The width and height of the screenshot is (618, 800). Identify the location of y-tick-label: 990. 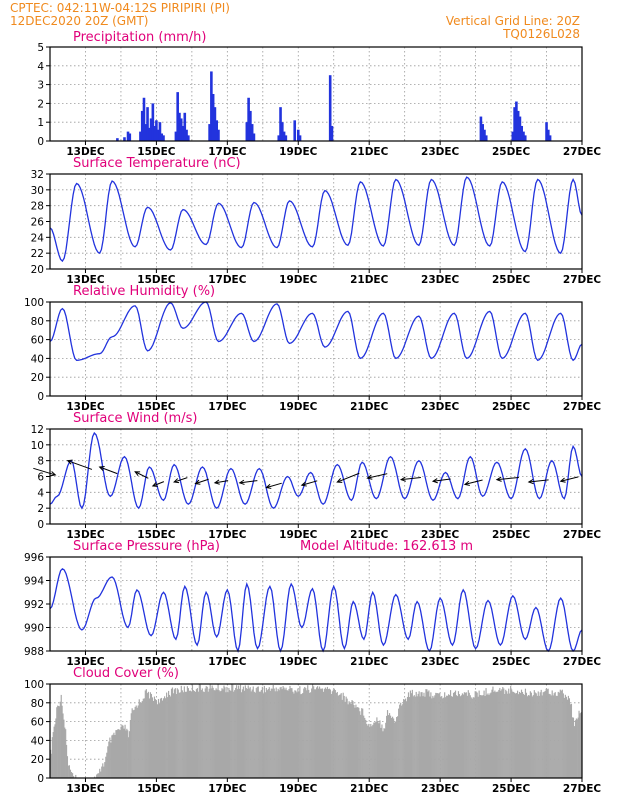
(34, 629).